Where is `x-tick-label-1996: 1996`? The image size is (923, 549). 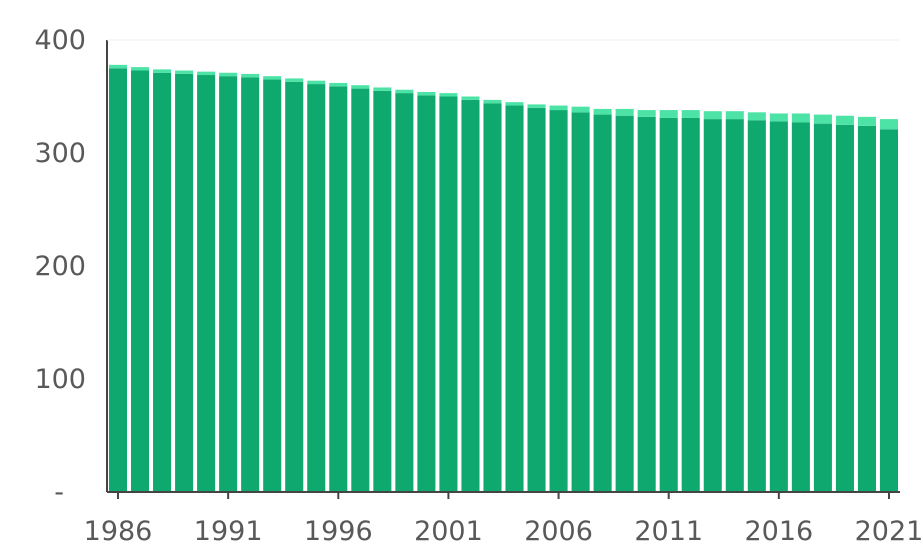
x-tick-label-1996: 1996 is located at coordinates (338, 531).